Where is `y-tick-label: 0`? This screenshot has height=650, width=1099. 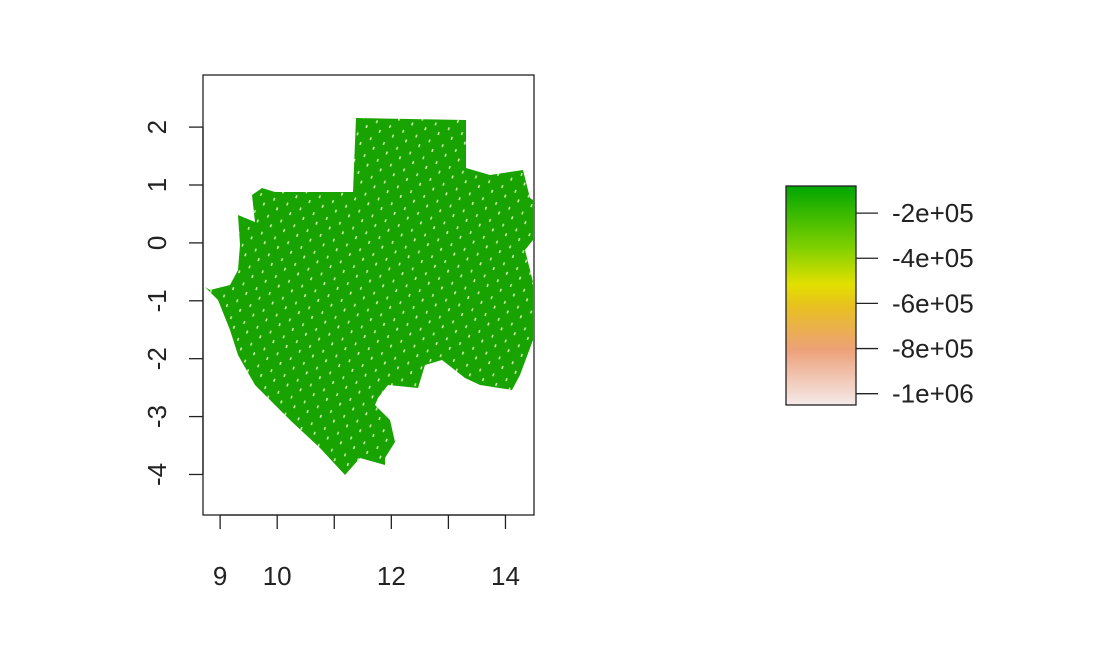 y-tick-label: 0 is located at coordinates (157, 243).